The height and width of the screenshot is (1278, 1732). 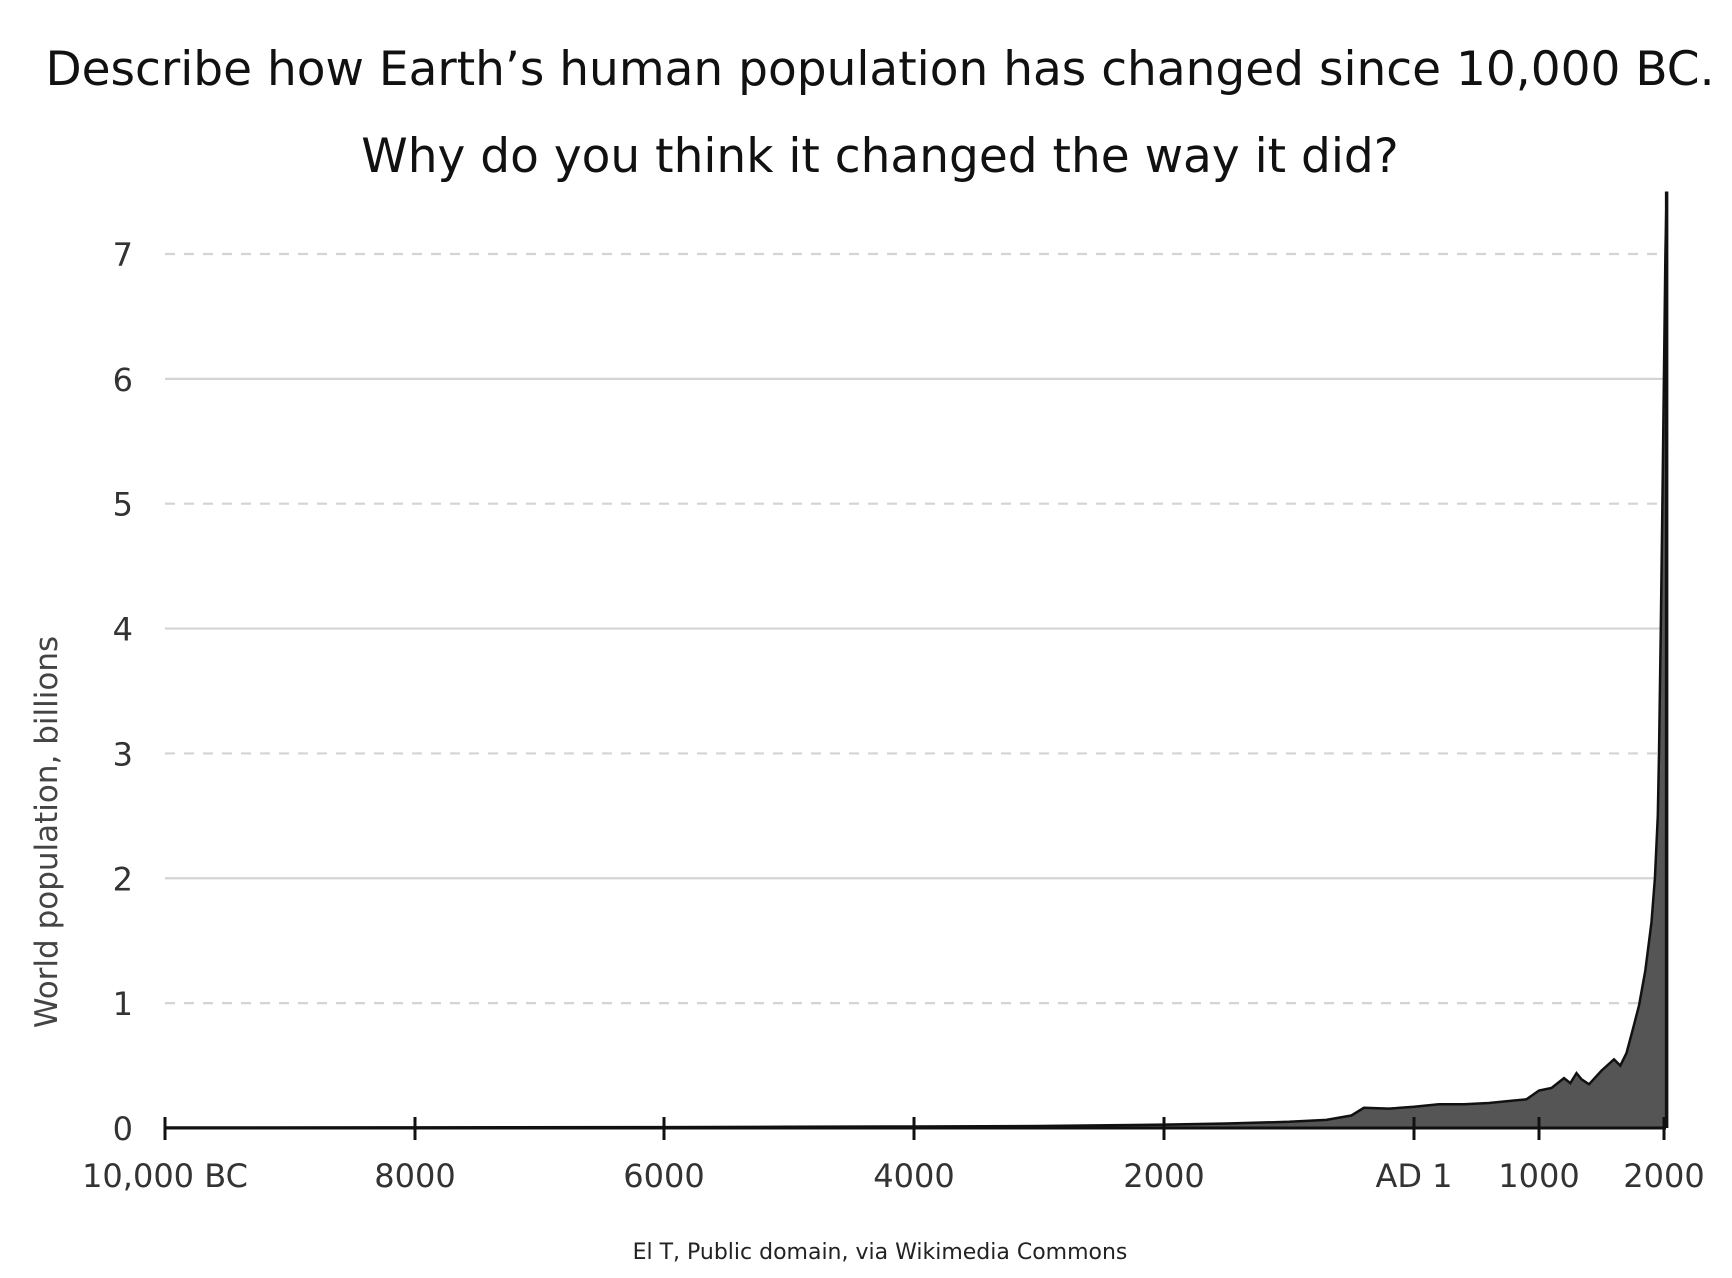 What do you see at coordinates (123, 879) in the screenshot?
I see `y-tick-label: 2` at bounding box center [123, 879].